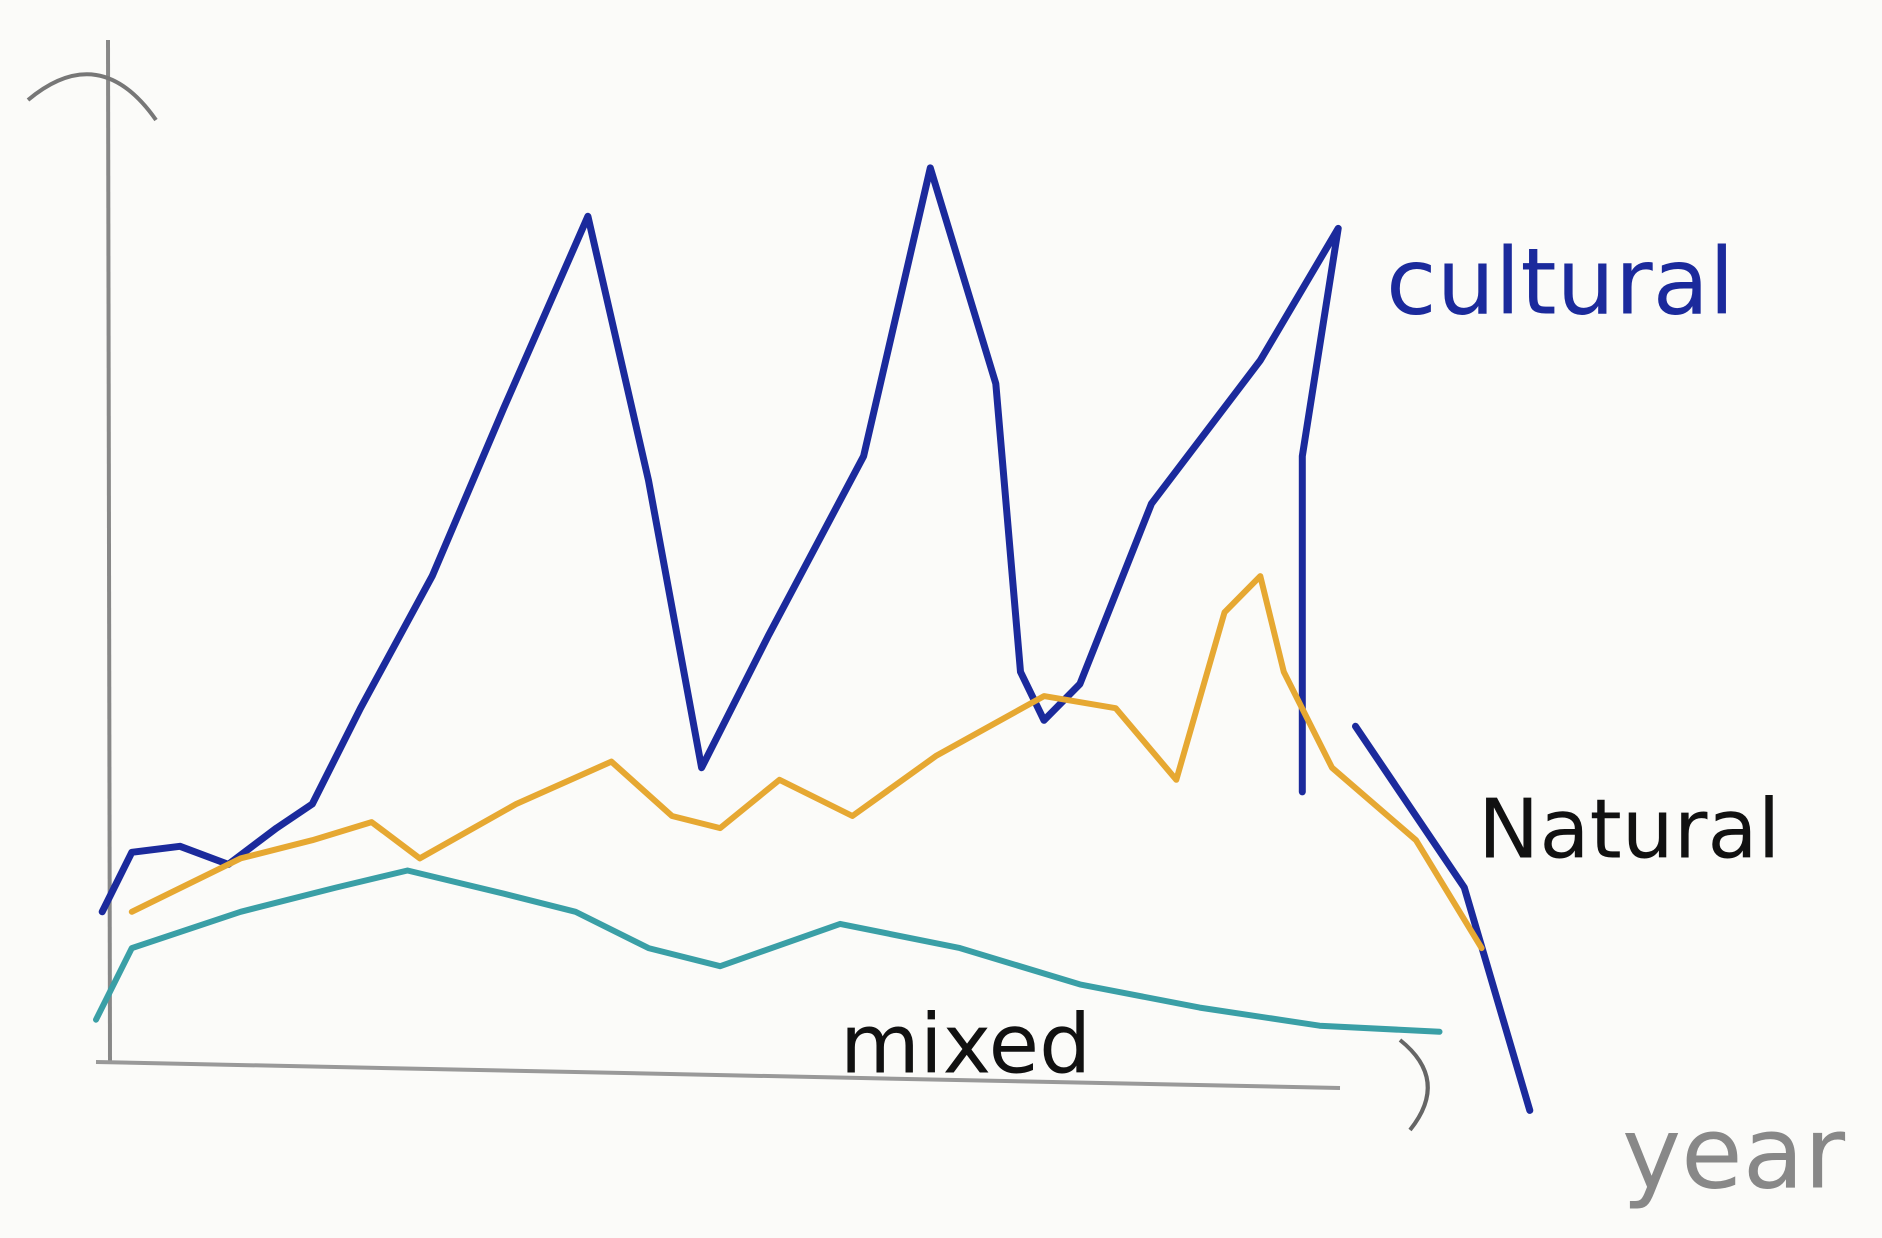 Image resolution: width=1882 pixels, height=1238 pixels. What do you see at coordinates (768, 951) in the screenshot?
I see `series-line` at bounding box center [768, 951].